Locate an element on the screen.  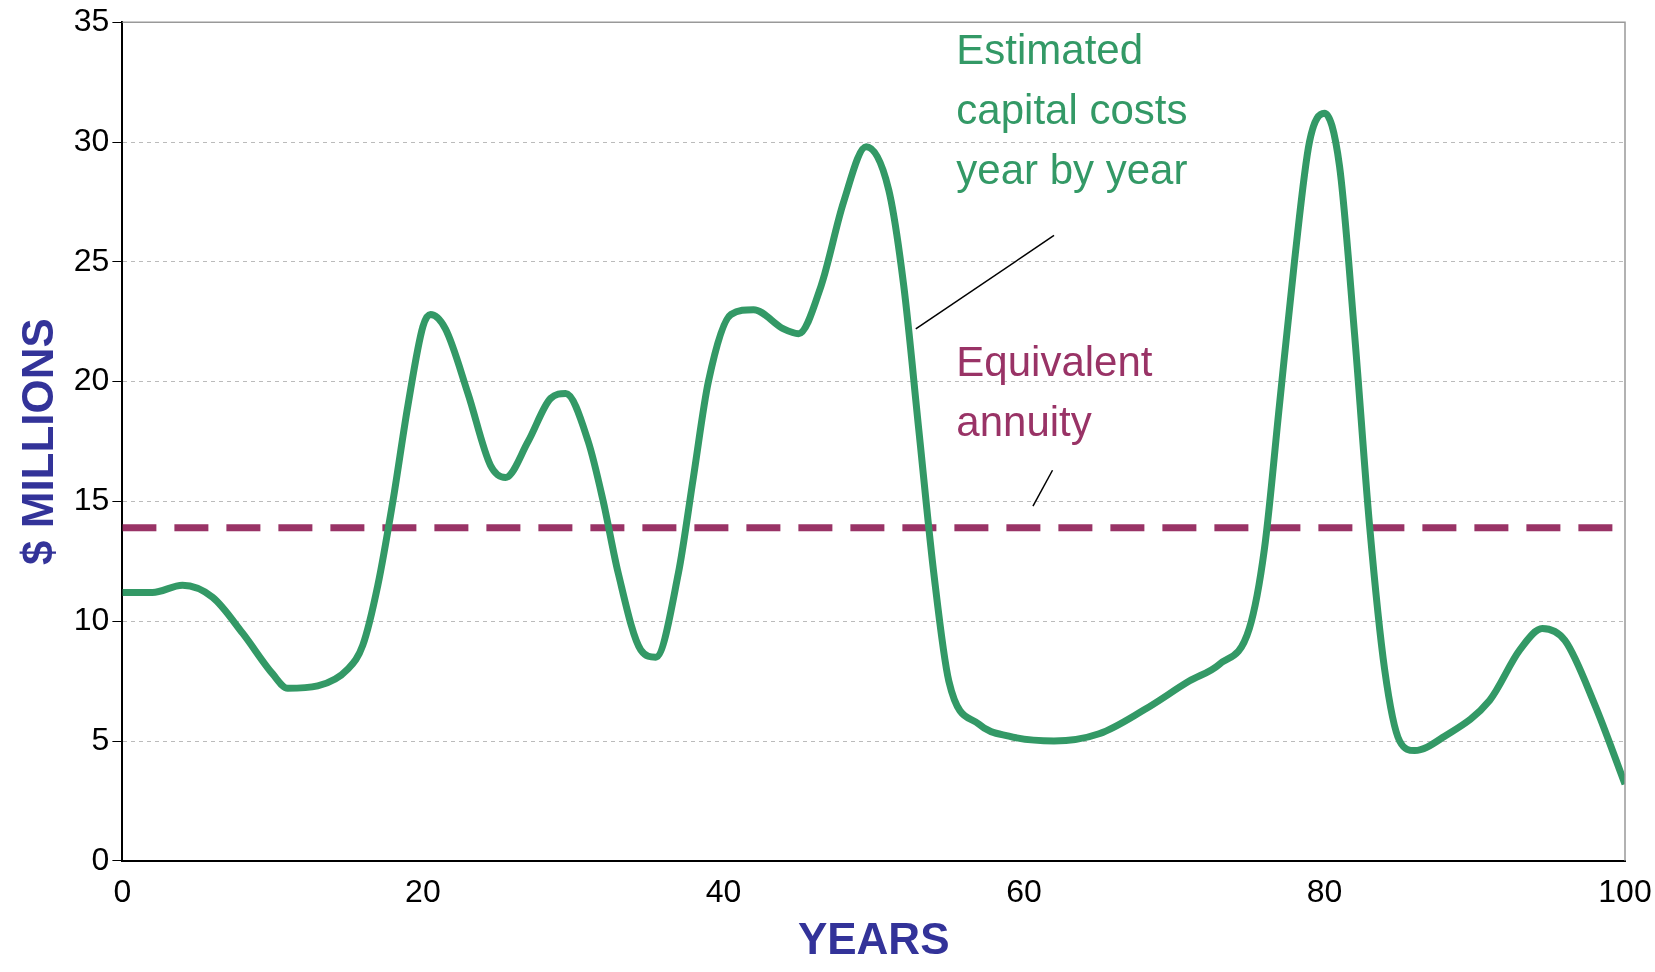
series-label: Estimated capital costs year by year is located at coordinates (1072, 110).